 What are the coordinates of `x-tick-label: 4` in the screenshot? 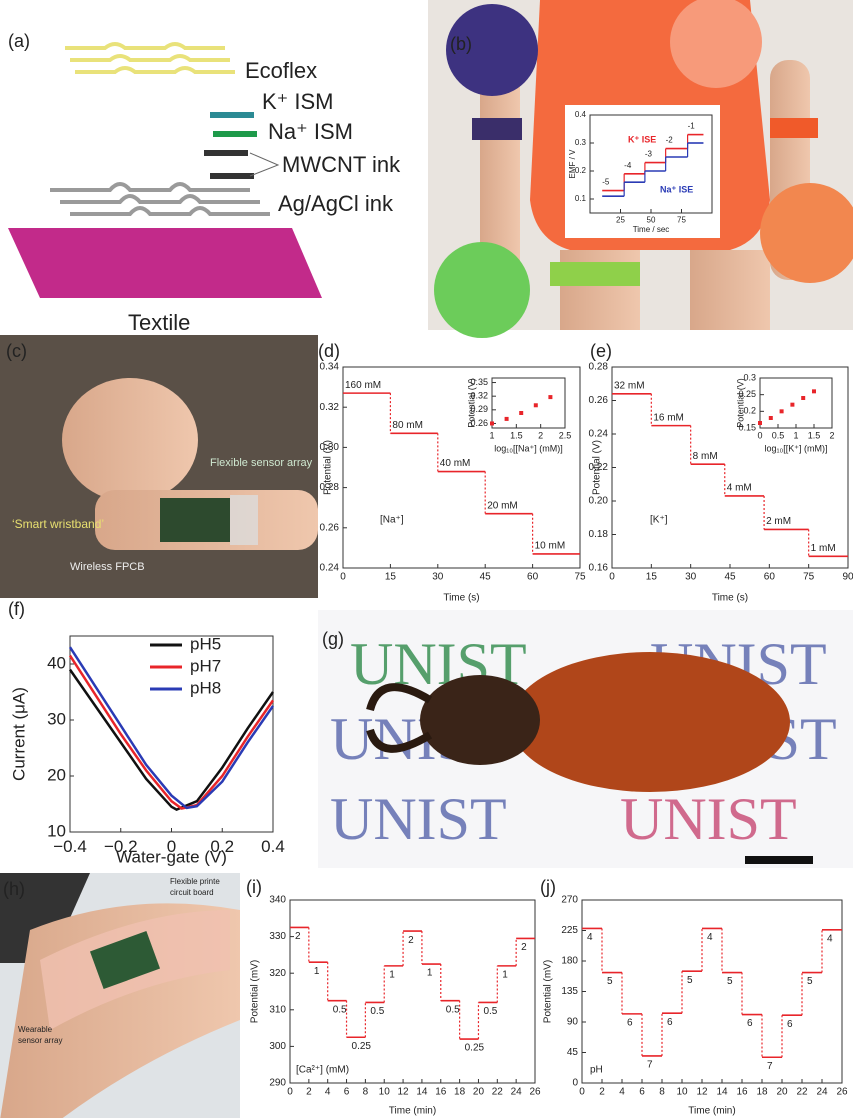 It's located at (328, 1092).